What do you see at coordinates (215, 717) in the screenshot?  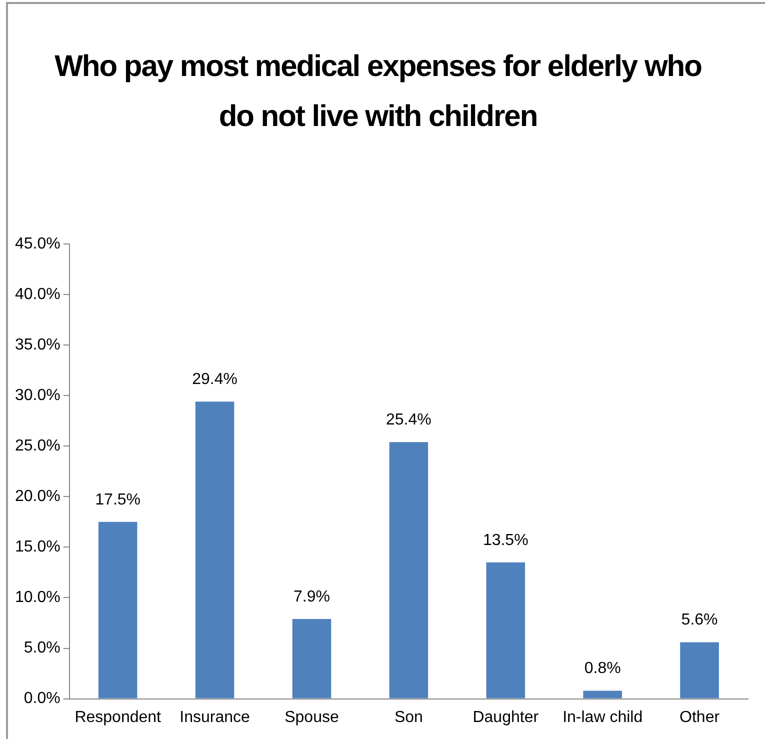 I see `x-tick-label: Insurance` at bounding box center [215, 717].